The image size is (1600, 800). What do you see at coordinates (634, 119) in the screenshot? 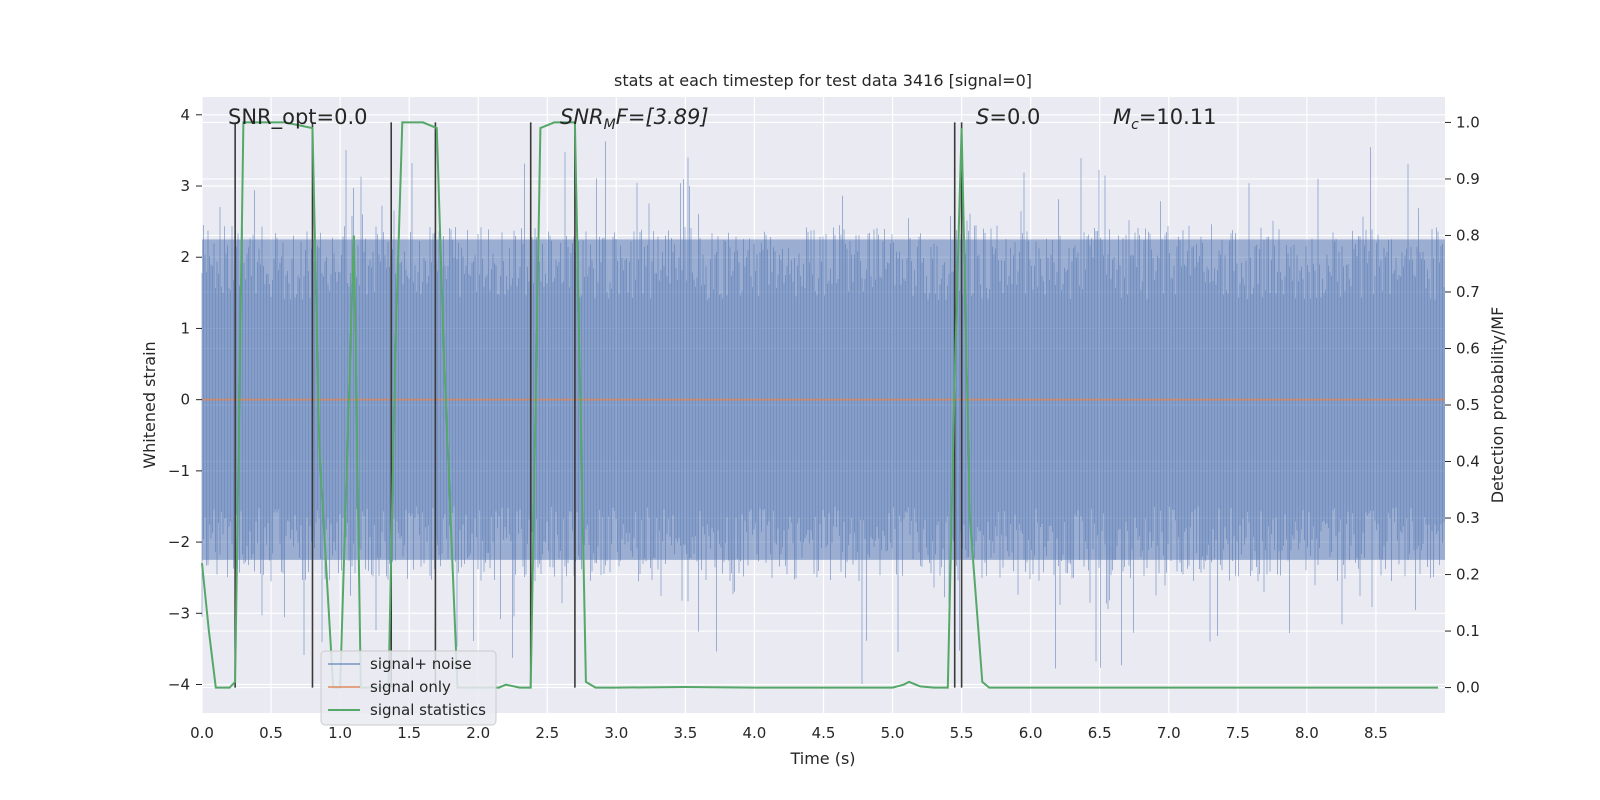
I see `annotation-snr-mf: SNRMF=[3.89]` at bounding box center [634, 119].